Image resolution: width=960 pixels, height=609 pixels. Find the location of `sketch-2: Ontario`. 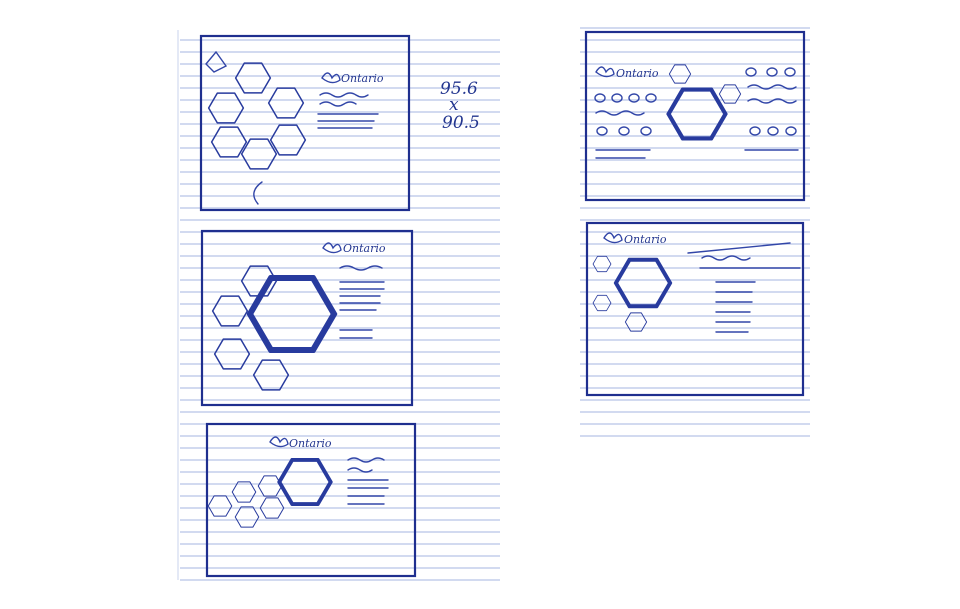

sketch-2: Ontario is located at coordinates (307, 318).